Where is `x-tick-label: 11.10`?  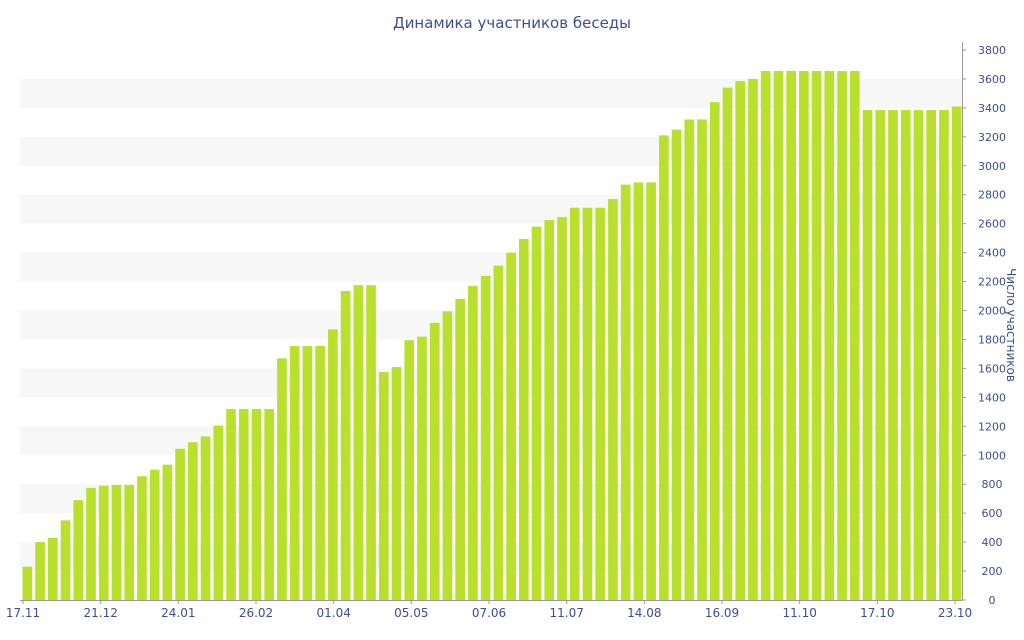 x-tick-label: 11.10 is located at coordinates (799, 613).